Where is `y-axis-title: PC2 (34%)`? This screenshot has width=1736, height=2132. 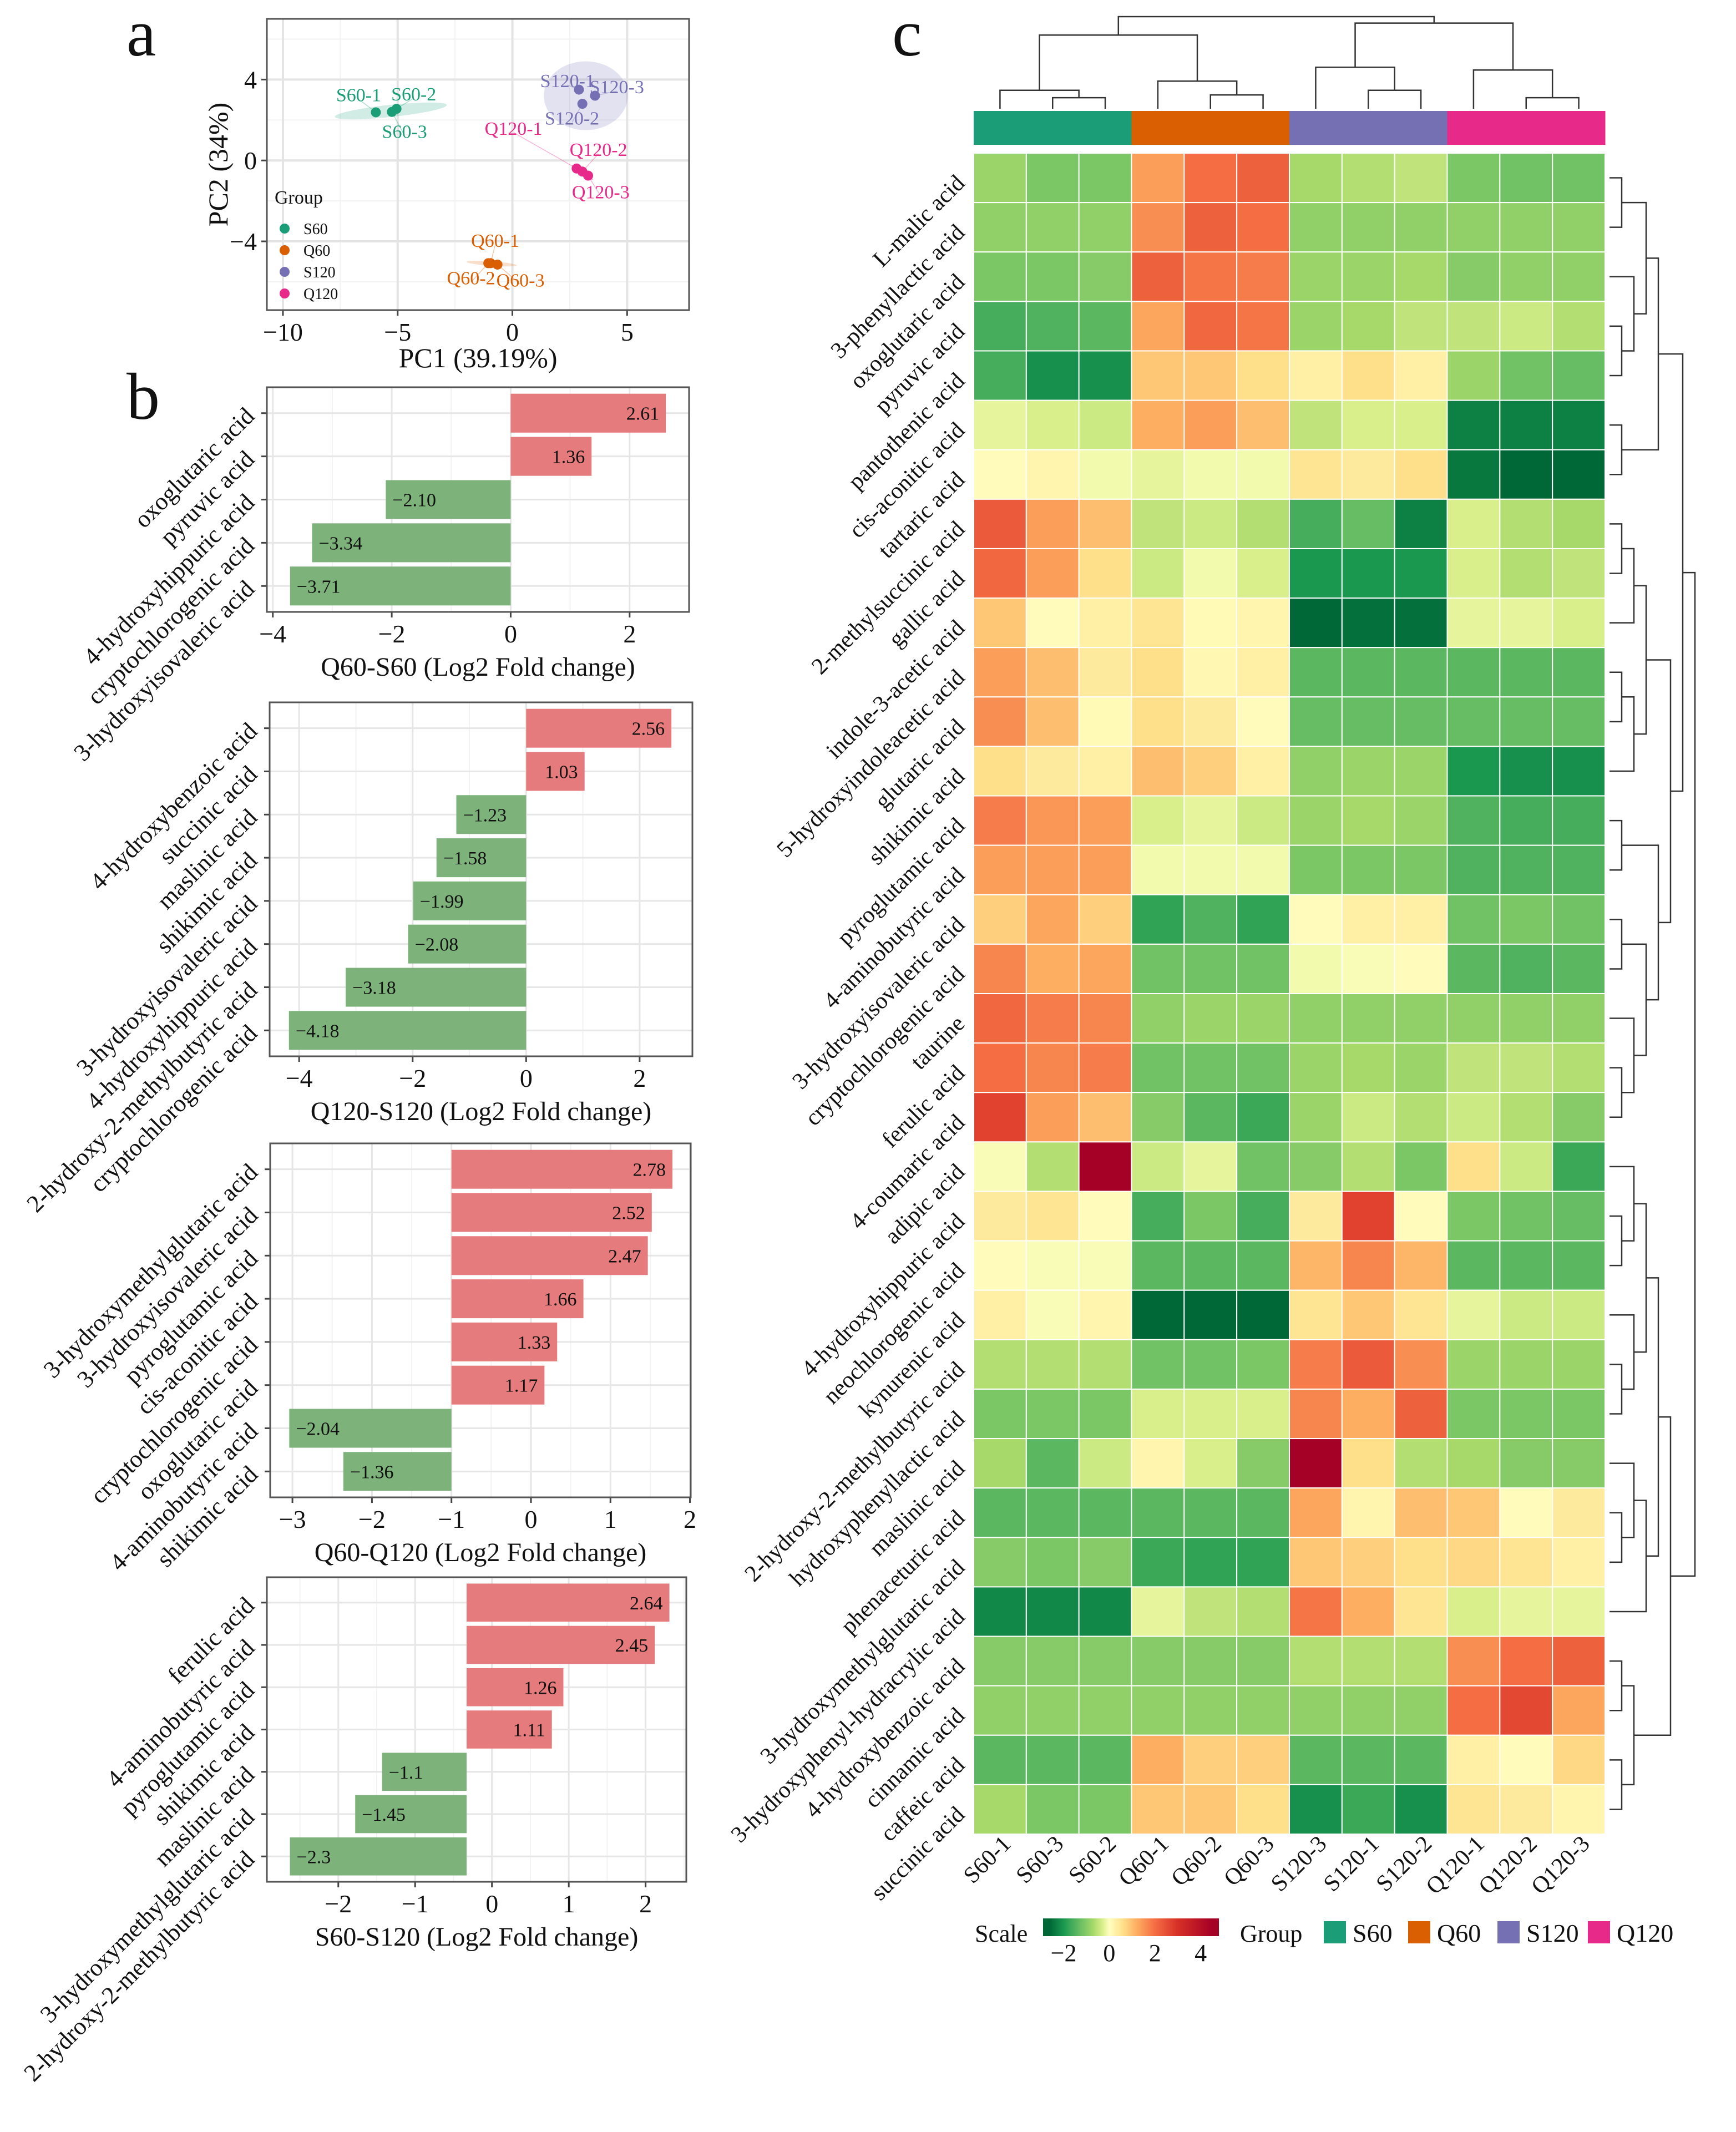 y-axis-title: PC2 (34%) is located at coordinates (219, 165).